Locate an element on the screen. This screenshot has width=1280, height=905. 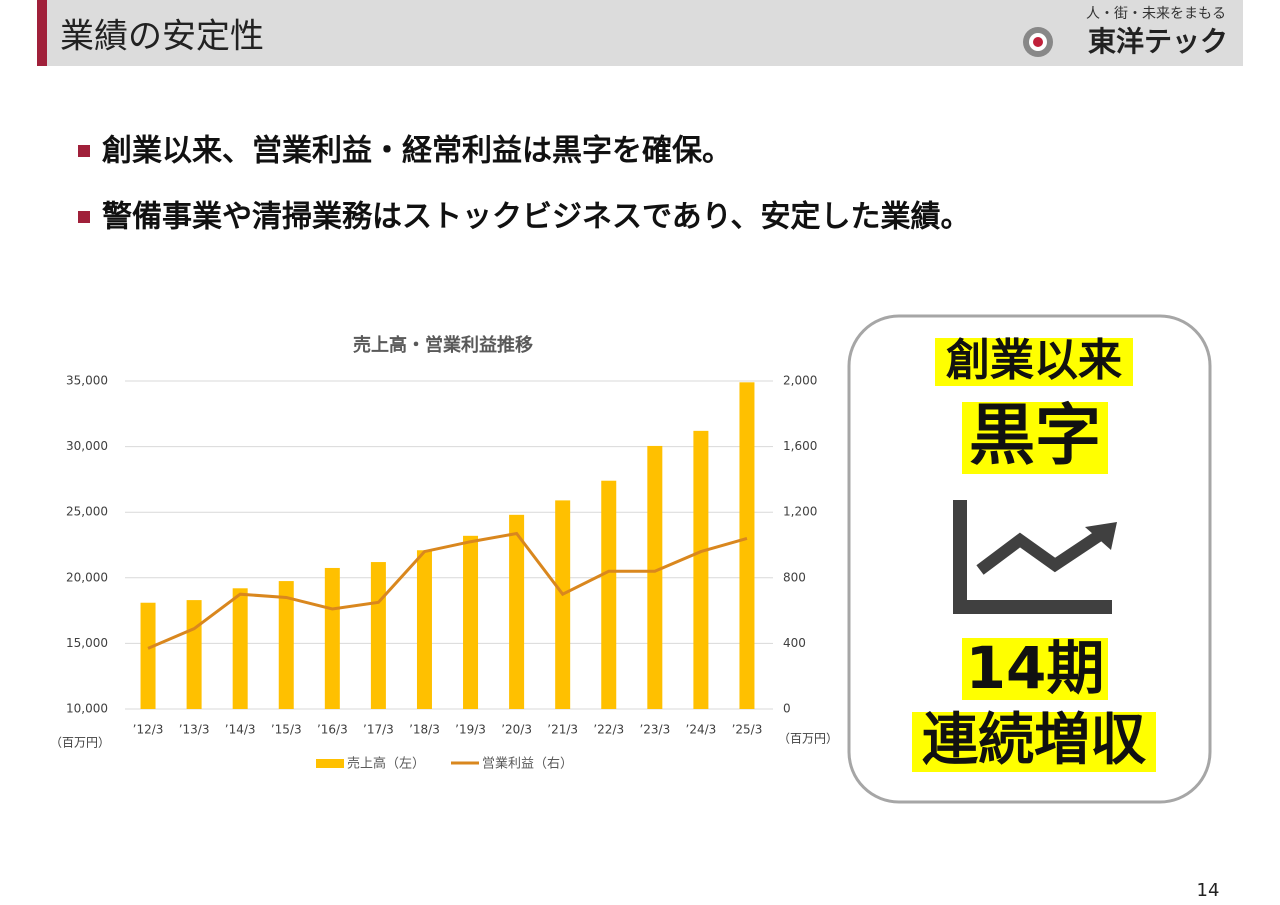
badge-text: 黒字 is located at coordinates (1035, 435).